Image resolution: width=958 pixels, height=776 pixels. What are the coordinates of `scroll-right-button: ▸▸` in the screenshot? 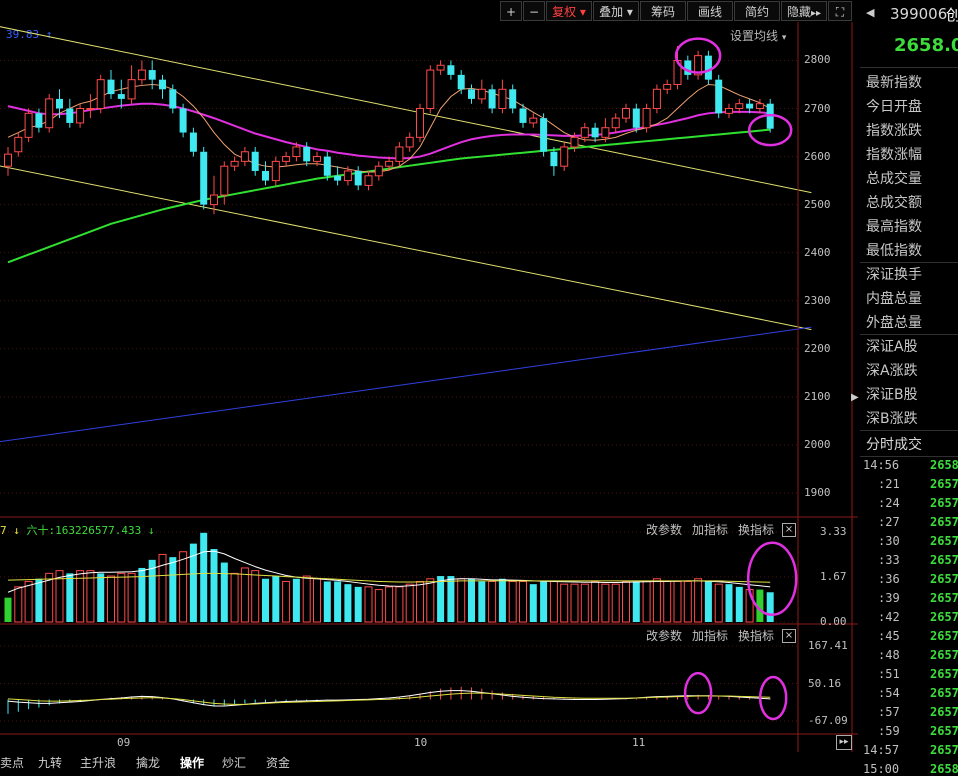 It's located at (844, 742).